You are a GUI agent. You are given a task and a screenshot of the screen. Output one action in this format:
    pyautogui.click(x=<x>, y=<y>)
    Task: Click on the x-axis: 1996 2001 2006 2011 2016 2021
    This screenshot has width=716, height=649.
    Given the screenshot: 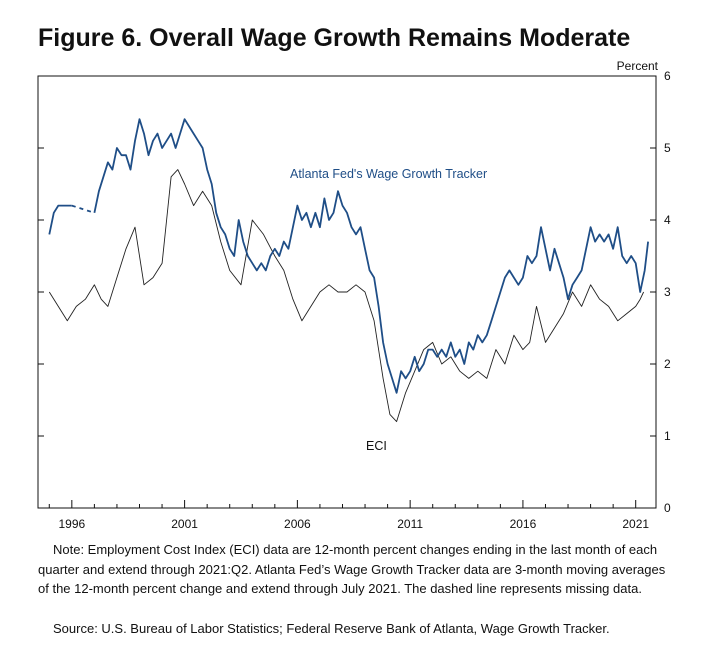 What is the action you would take?
    pyautogui.click(x=348, y=515)
    